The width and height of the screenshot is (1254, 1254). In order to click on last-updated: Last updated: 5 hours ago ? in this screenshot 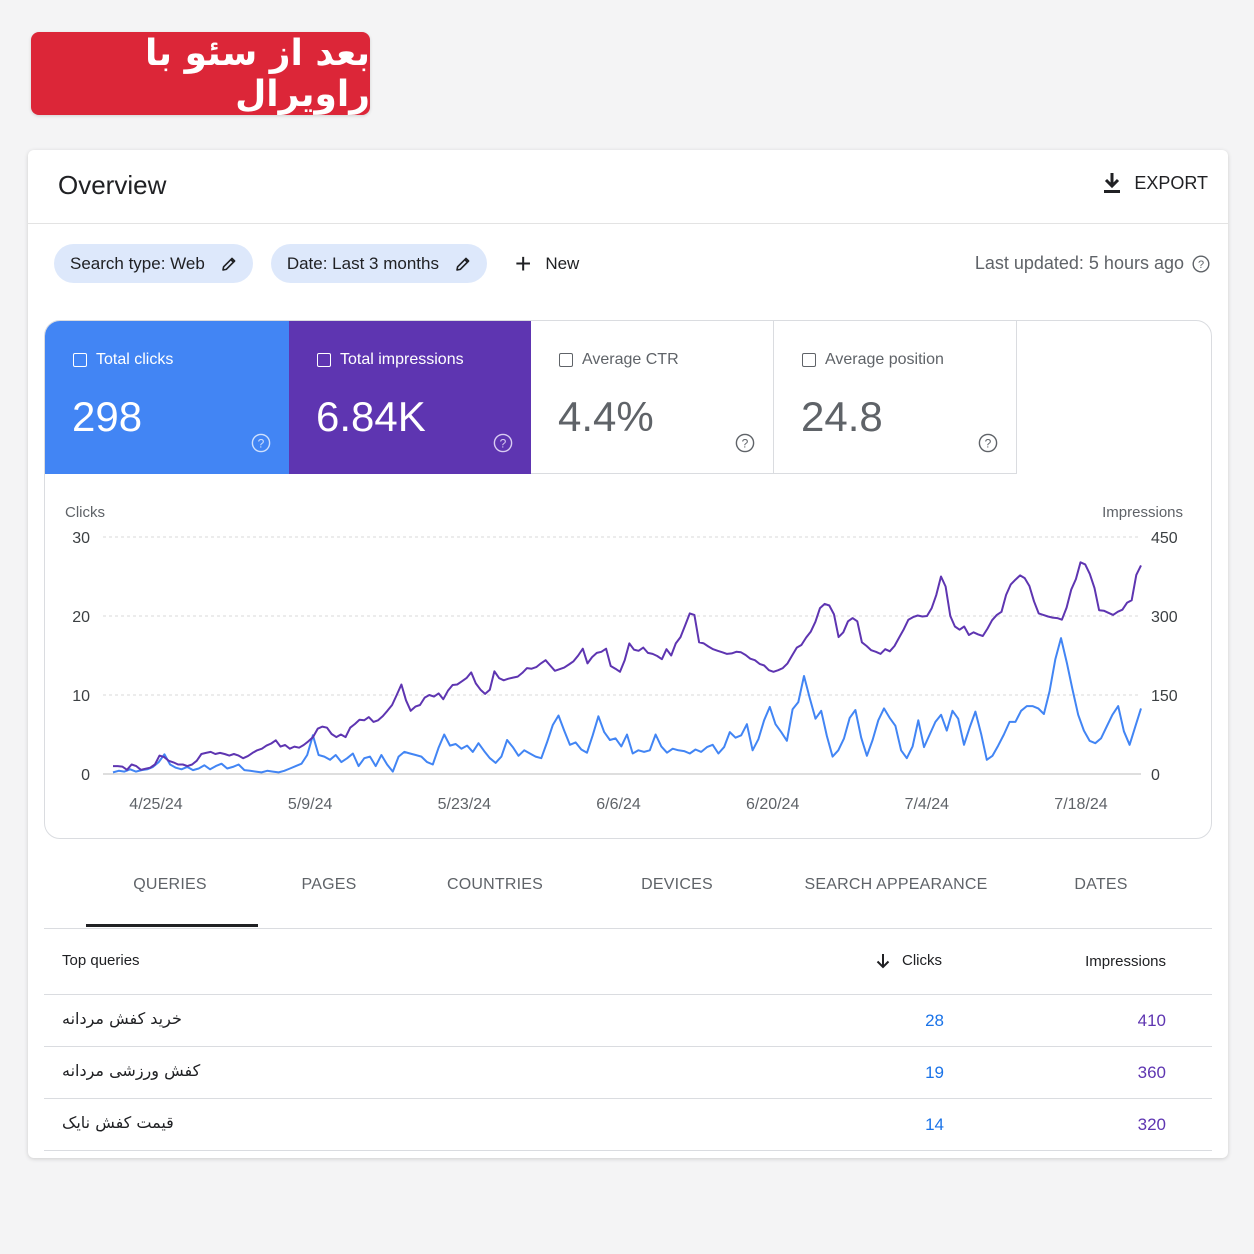, I will do `click(1092, 263)`.